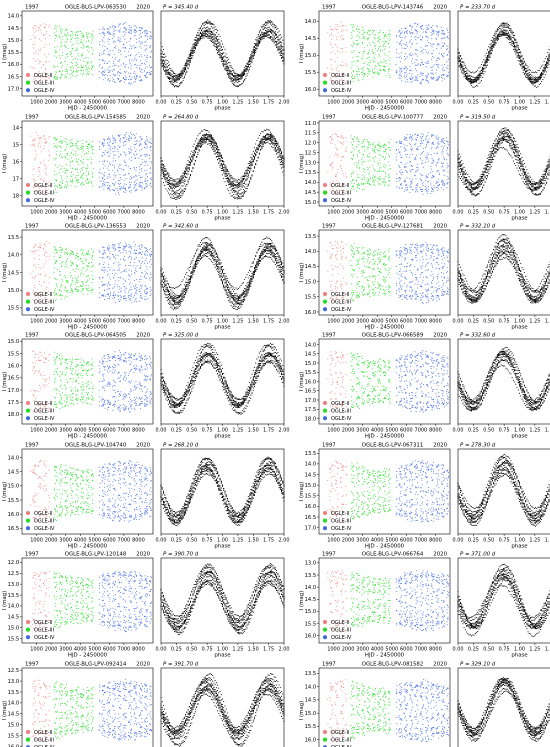 Image resolution: width=550 pixels, height=747 pixels. What do you see at coordinates (14, 65) in the screenshot?
I see `y-tick-label: 16.0` at bounding box center [14, 65].